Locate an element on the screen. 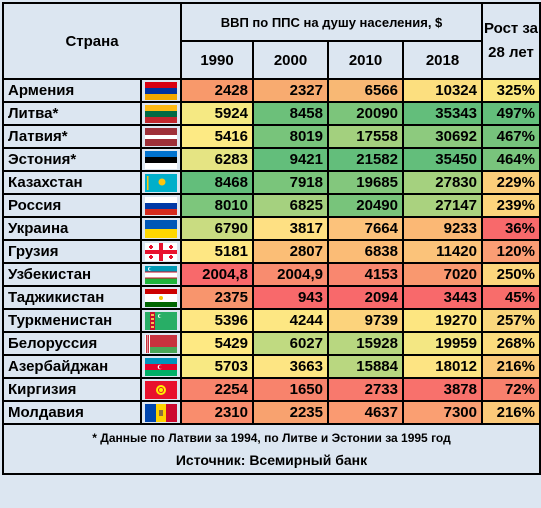 The height and width of the screenshot is (508, 541). growth-cell: 229% is located at coordinates (511, 182).